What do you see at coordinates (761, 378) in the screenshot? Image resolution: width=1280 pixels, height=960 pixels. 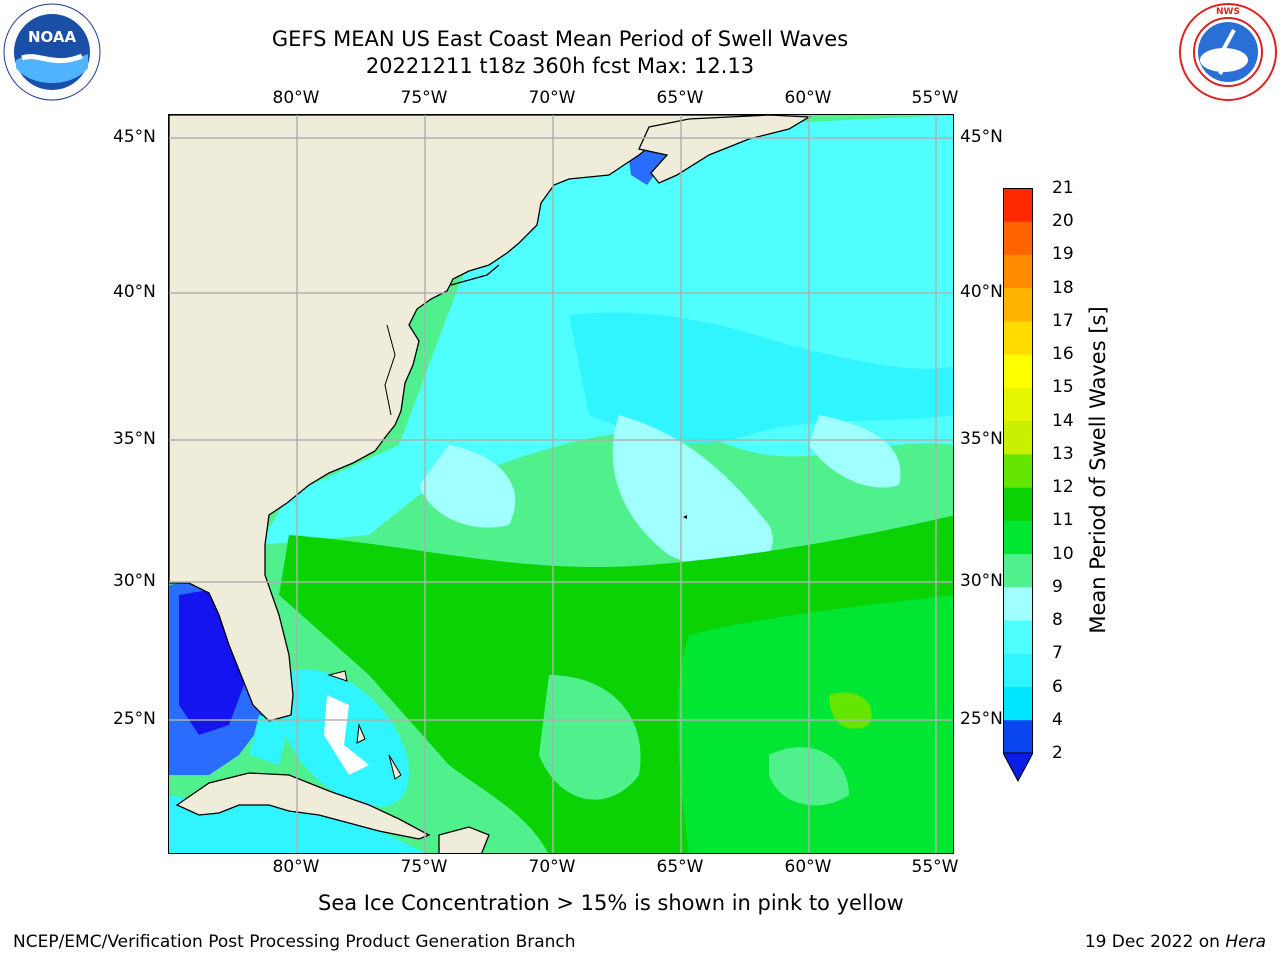 I see `swell-zone-cyan-central` at bounding box center [761, 378].